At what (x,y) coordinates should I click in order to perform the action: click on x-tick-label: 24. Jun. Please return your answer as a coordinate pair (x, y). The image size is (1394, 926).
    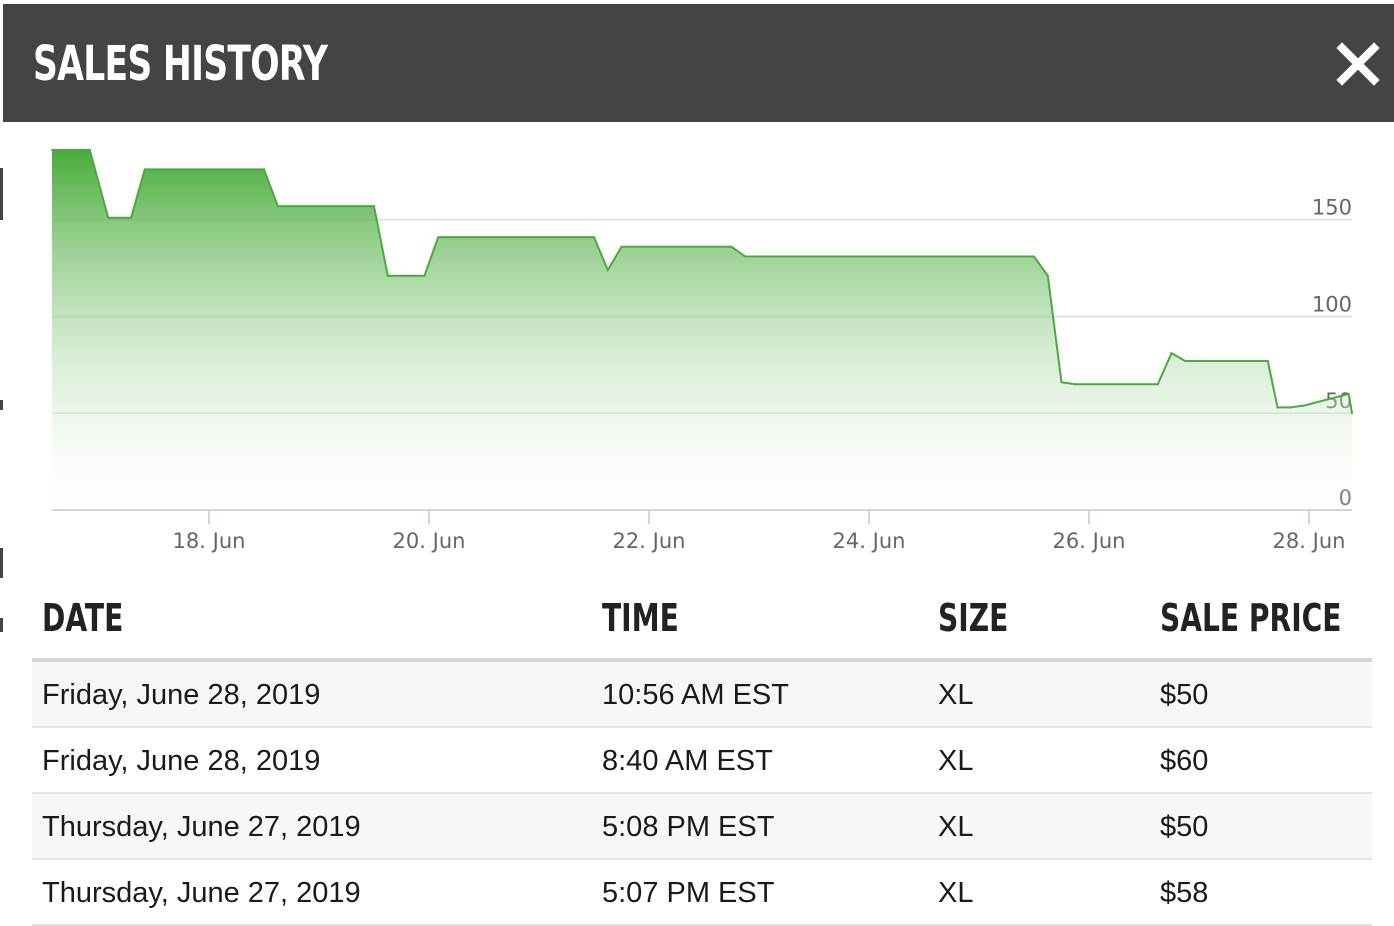
    Looking at the image, I should click on (869, 541).